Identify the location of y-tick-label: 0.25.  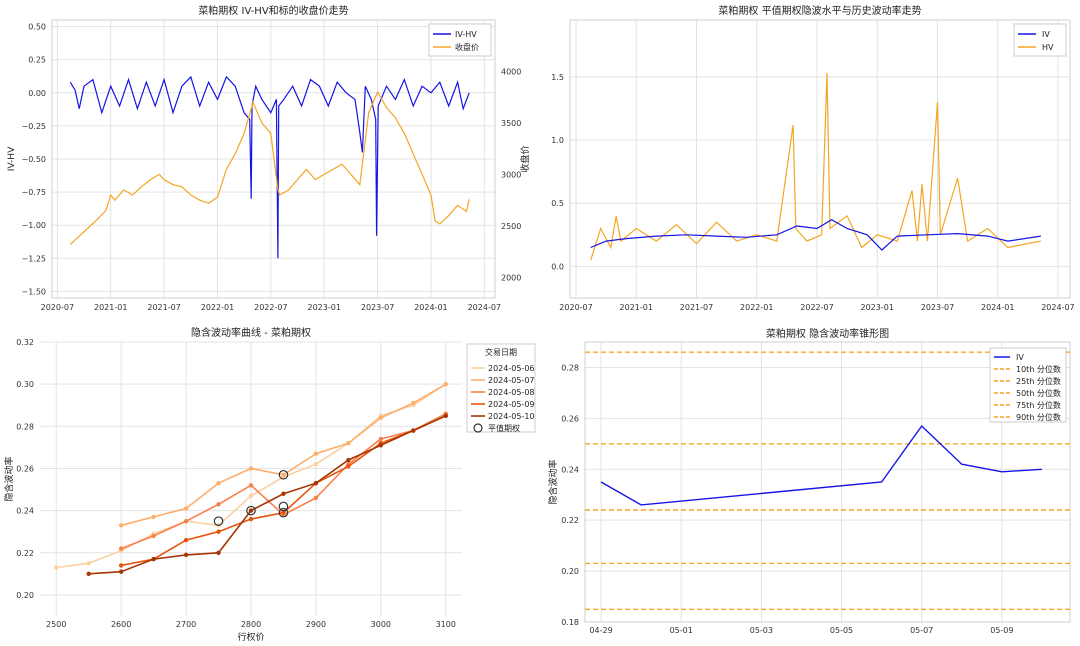
(37, 60).